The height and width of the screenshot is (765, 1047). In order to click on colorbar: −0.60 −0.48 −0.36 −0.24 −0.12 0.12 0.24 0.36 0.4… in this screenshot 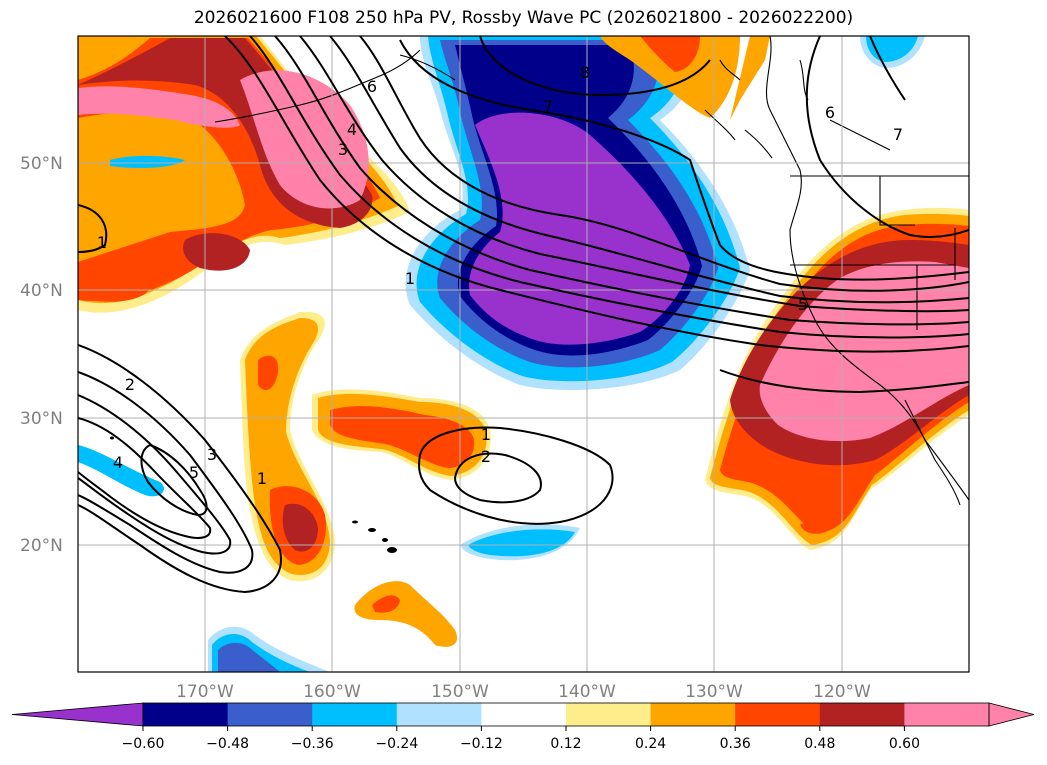, I will do `click(523, 727)`.